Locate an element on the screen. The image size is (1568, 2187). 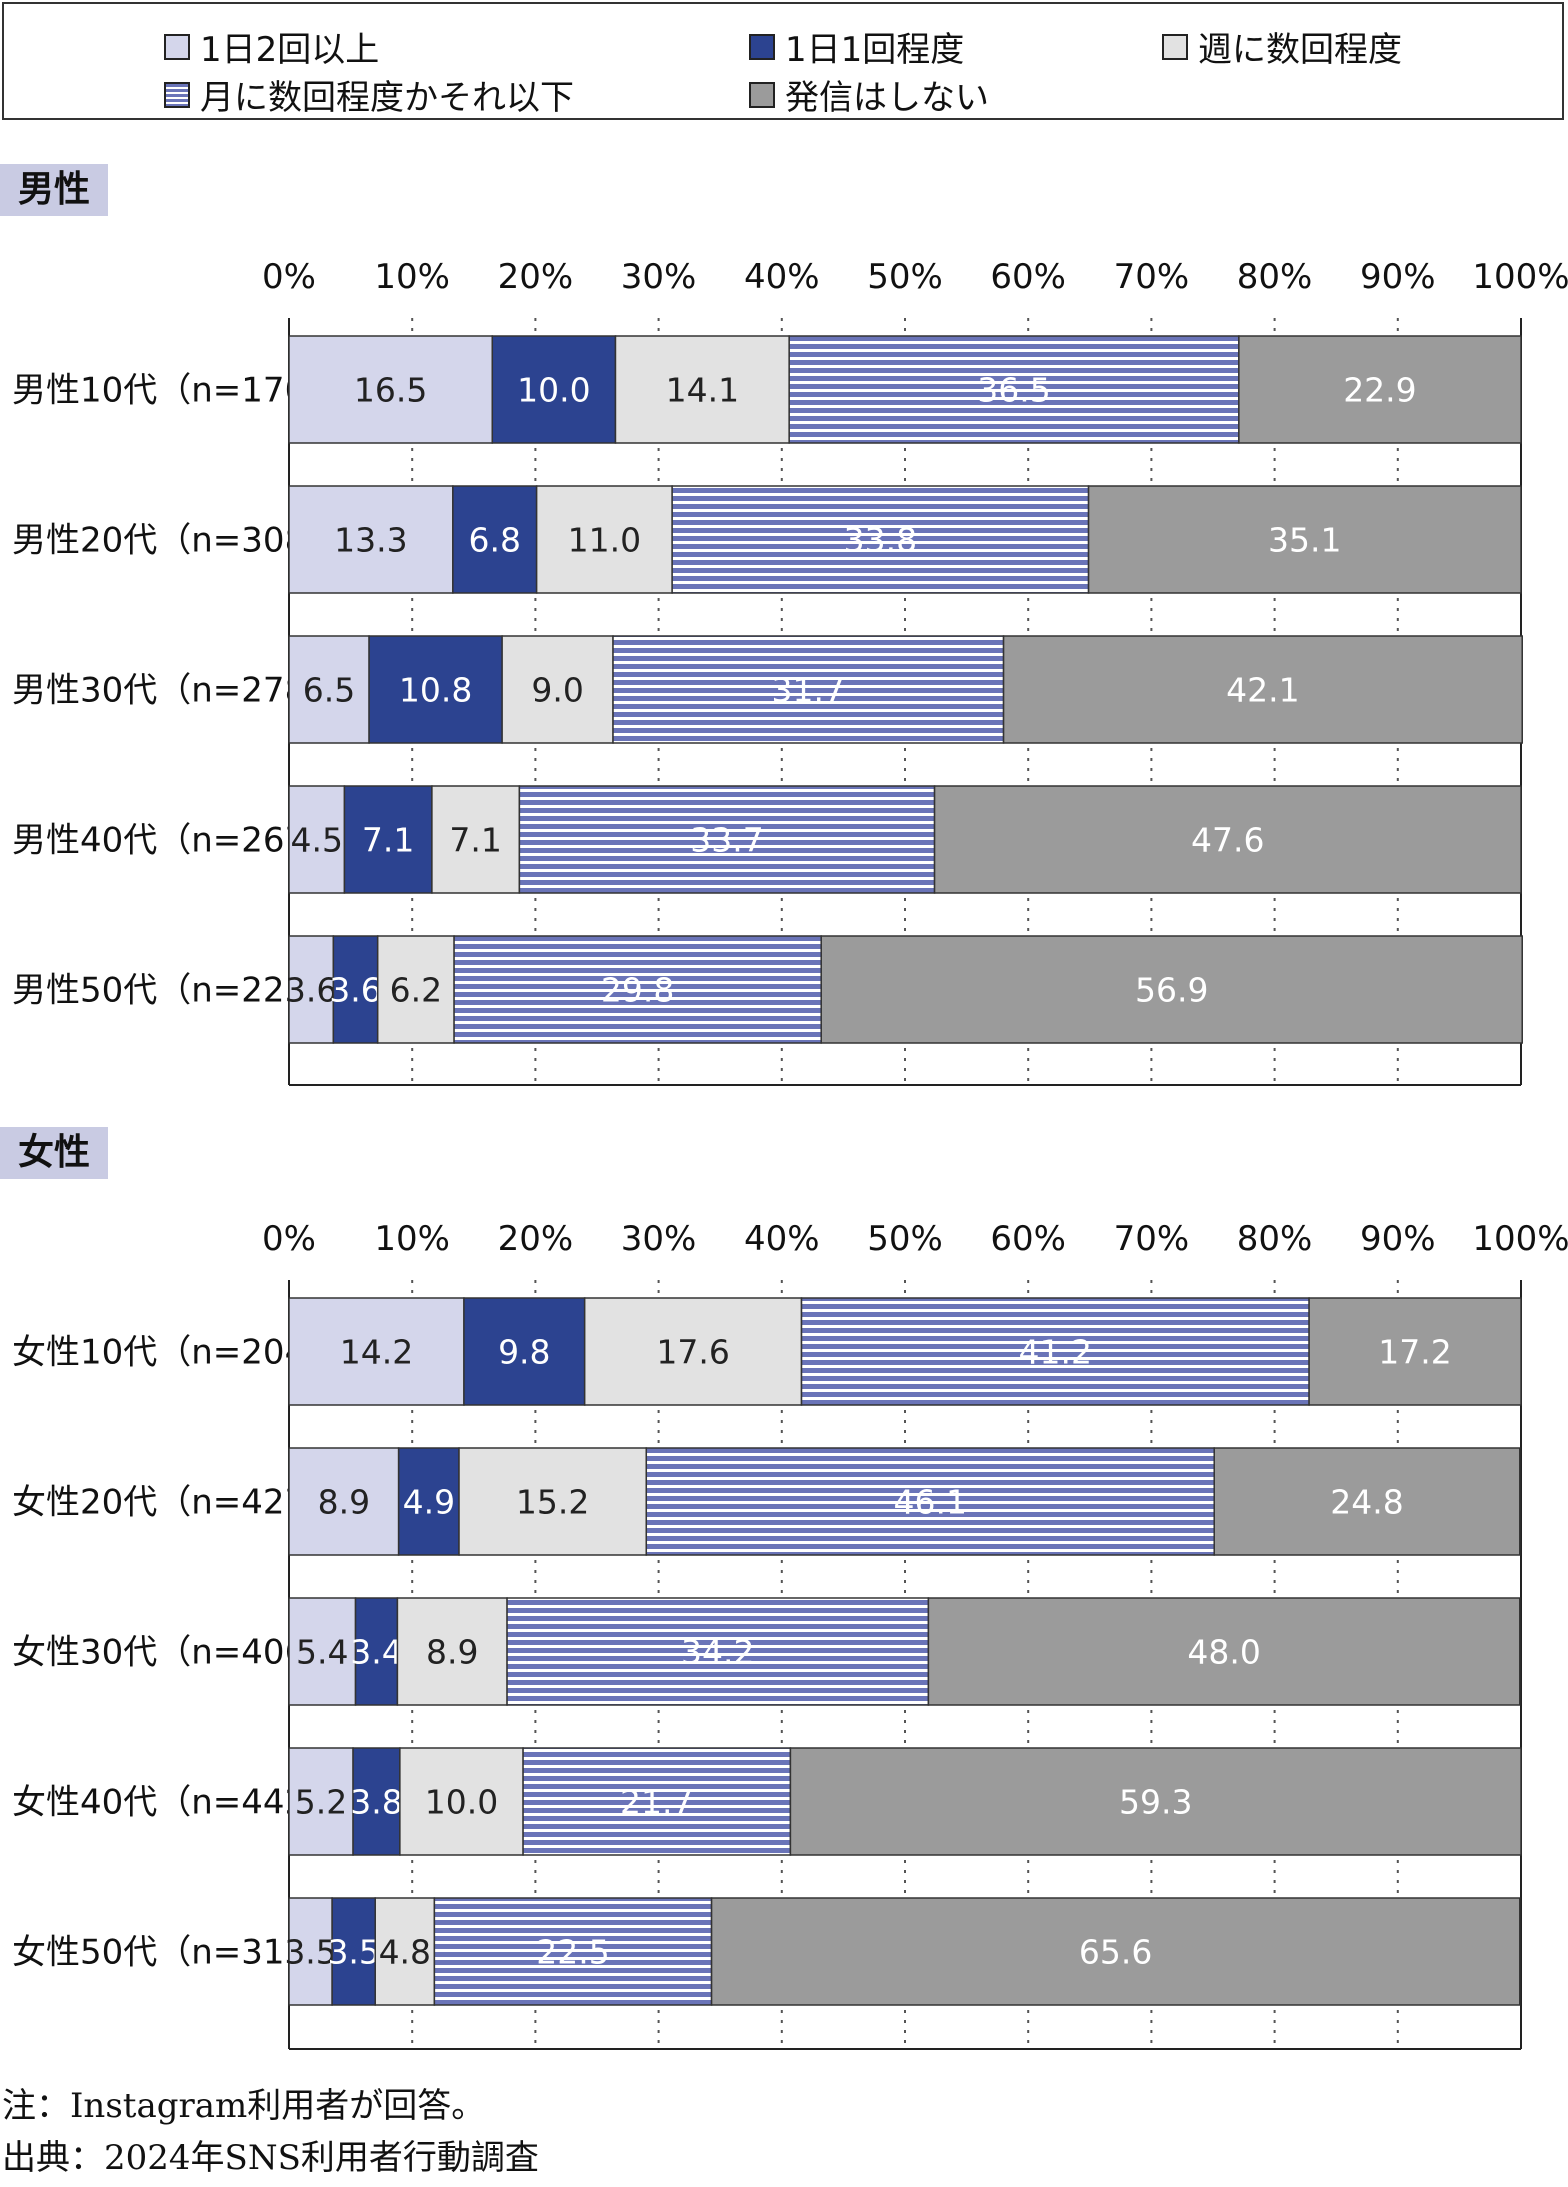
data-label: 59.3 is located at coordinates (1155, 1802).